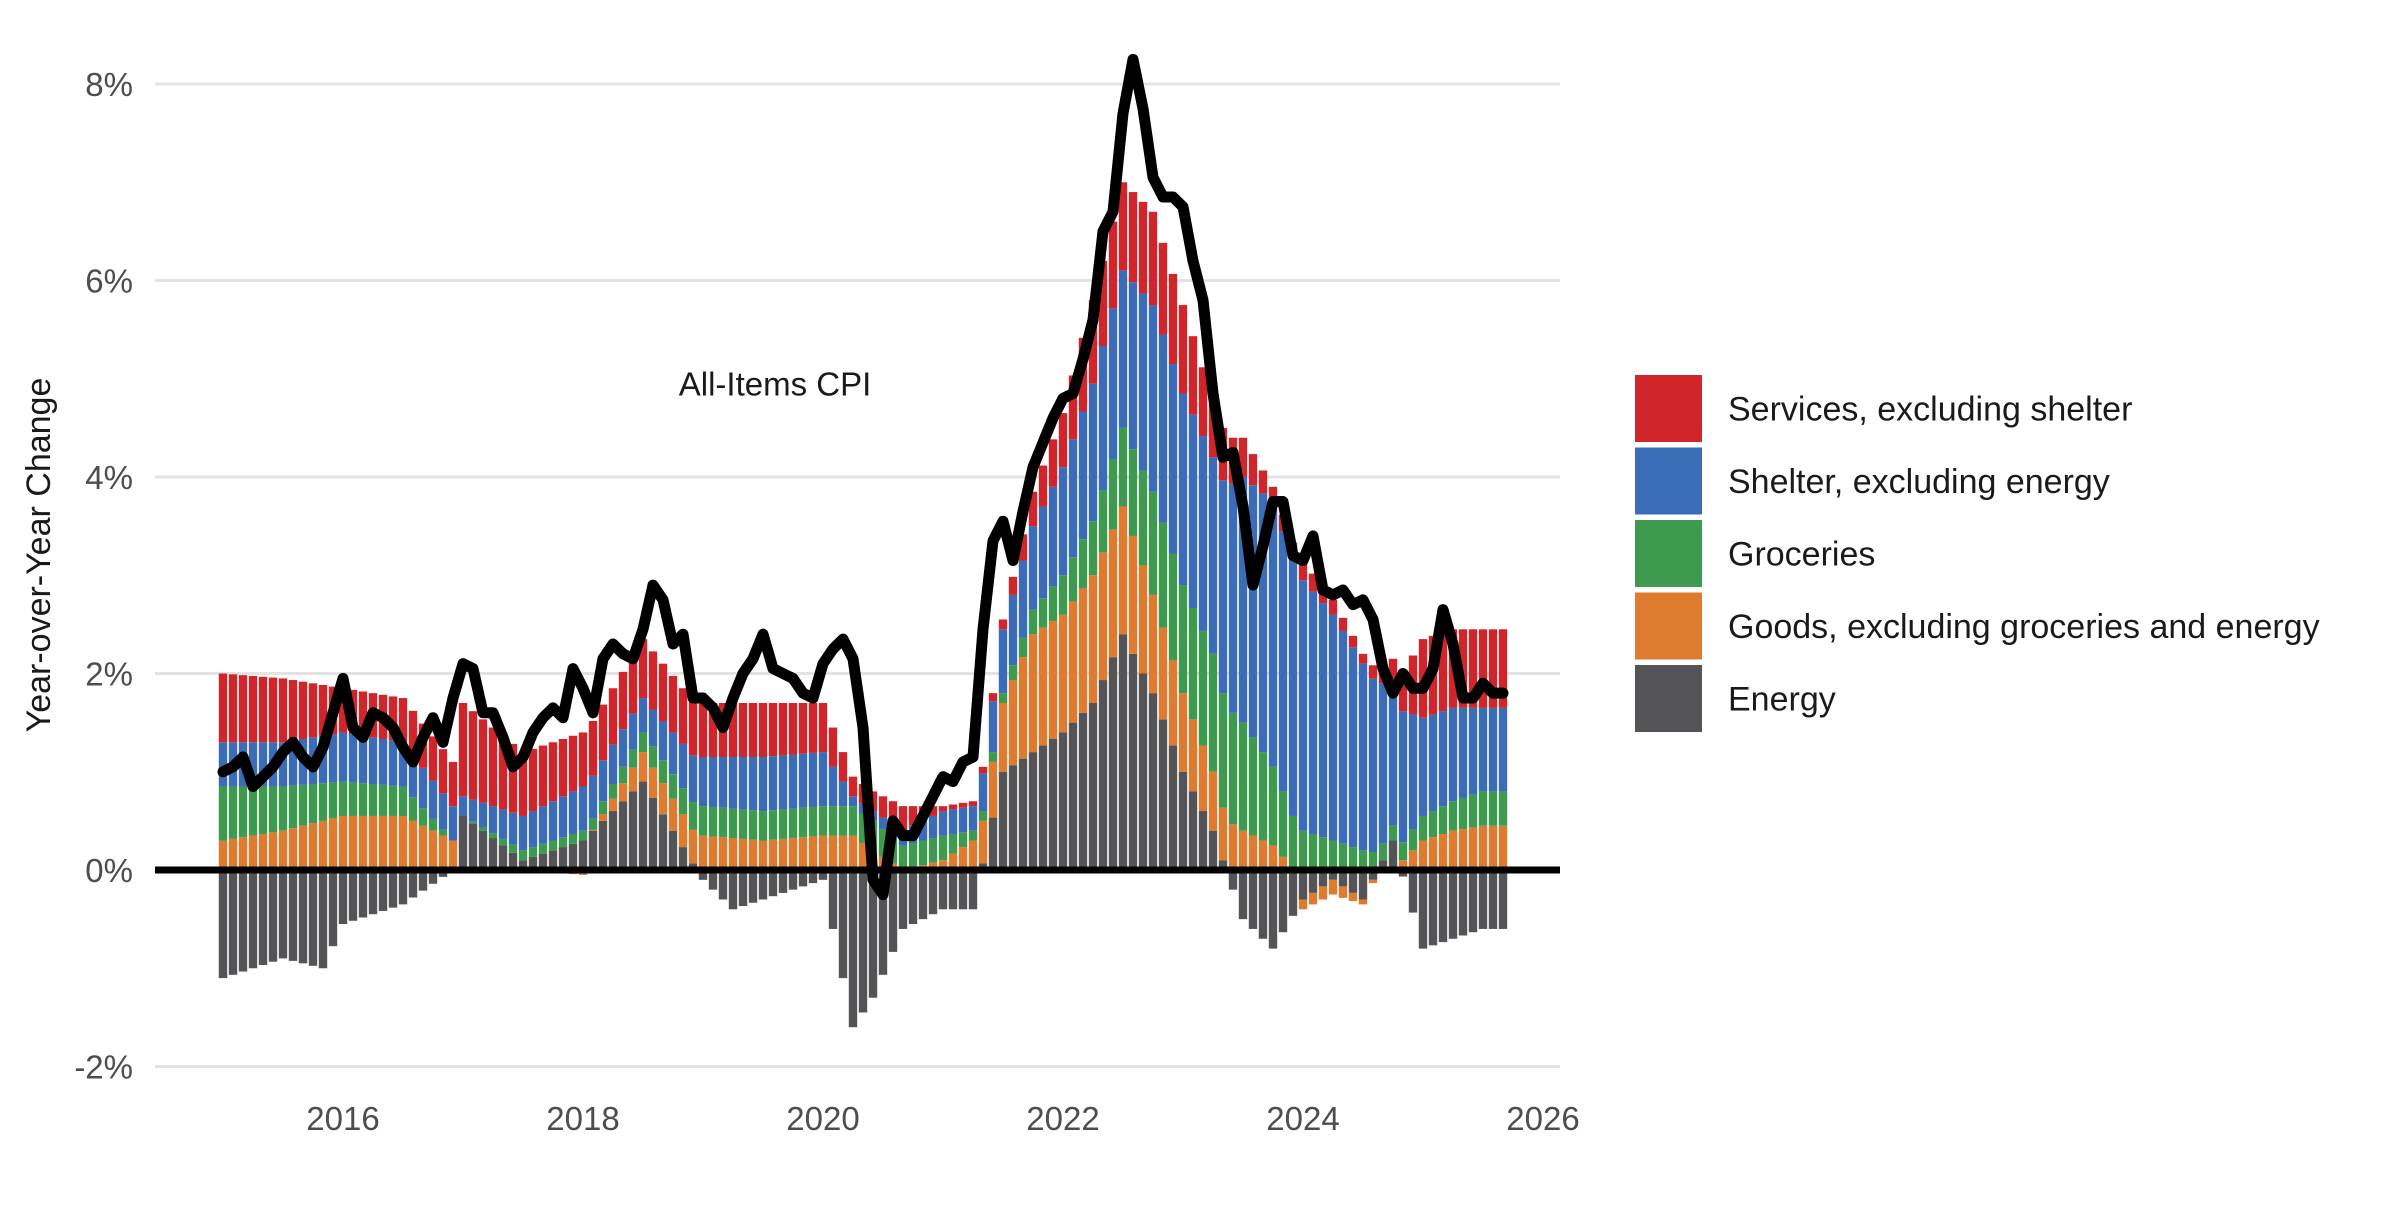 This screenshot has width=2400, height=1205. Describe the element at coordinates (1801, 555) in the screenshot. I see `legend-label: Groceries` at that location.